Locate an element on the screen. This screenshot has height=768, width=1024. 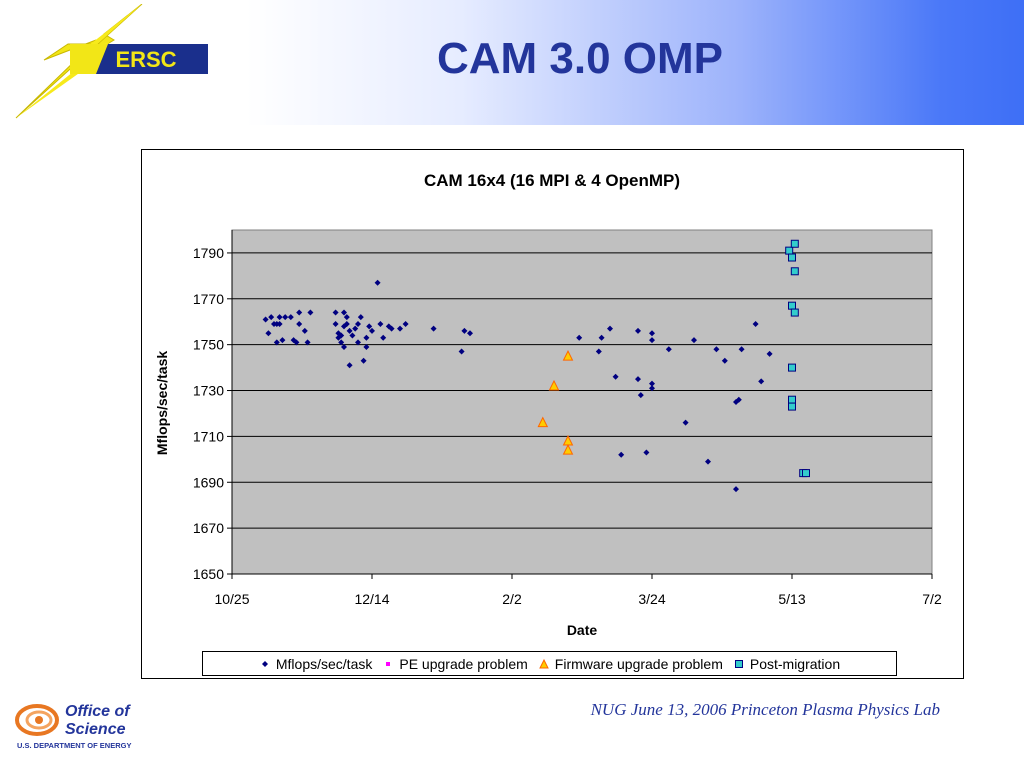
nersc-logo-text: ERSC is located at coordinates (145, 59).